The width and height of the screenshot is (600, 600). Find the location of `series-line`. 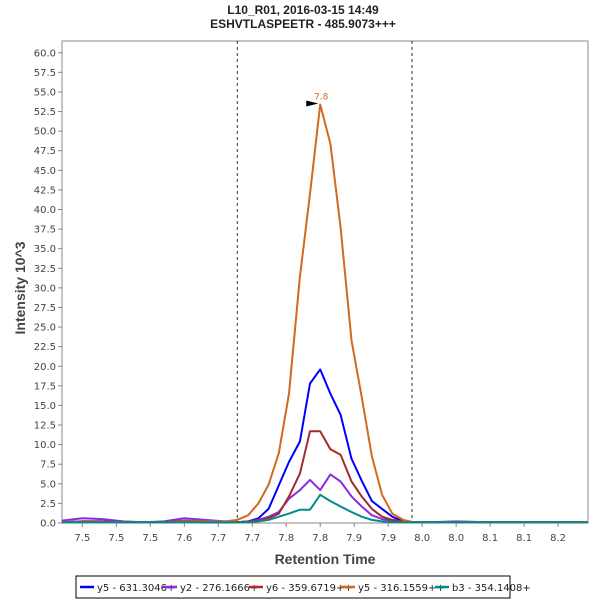

series-line is located at coordinates (325, 508).